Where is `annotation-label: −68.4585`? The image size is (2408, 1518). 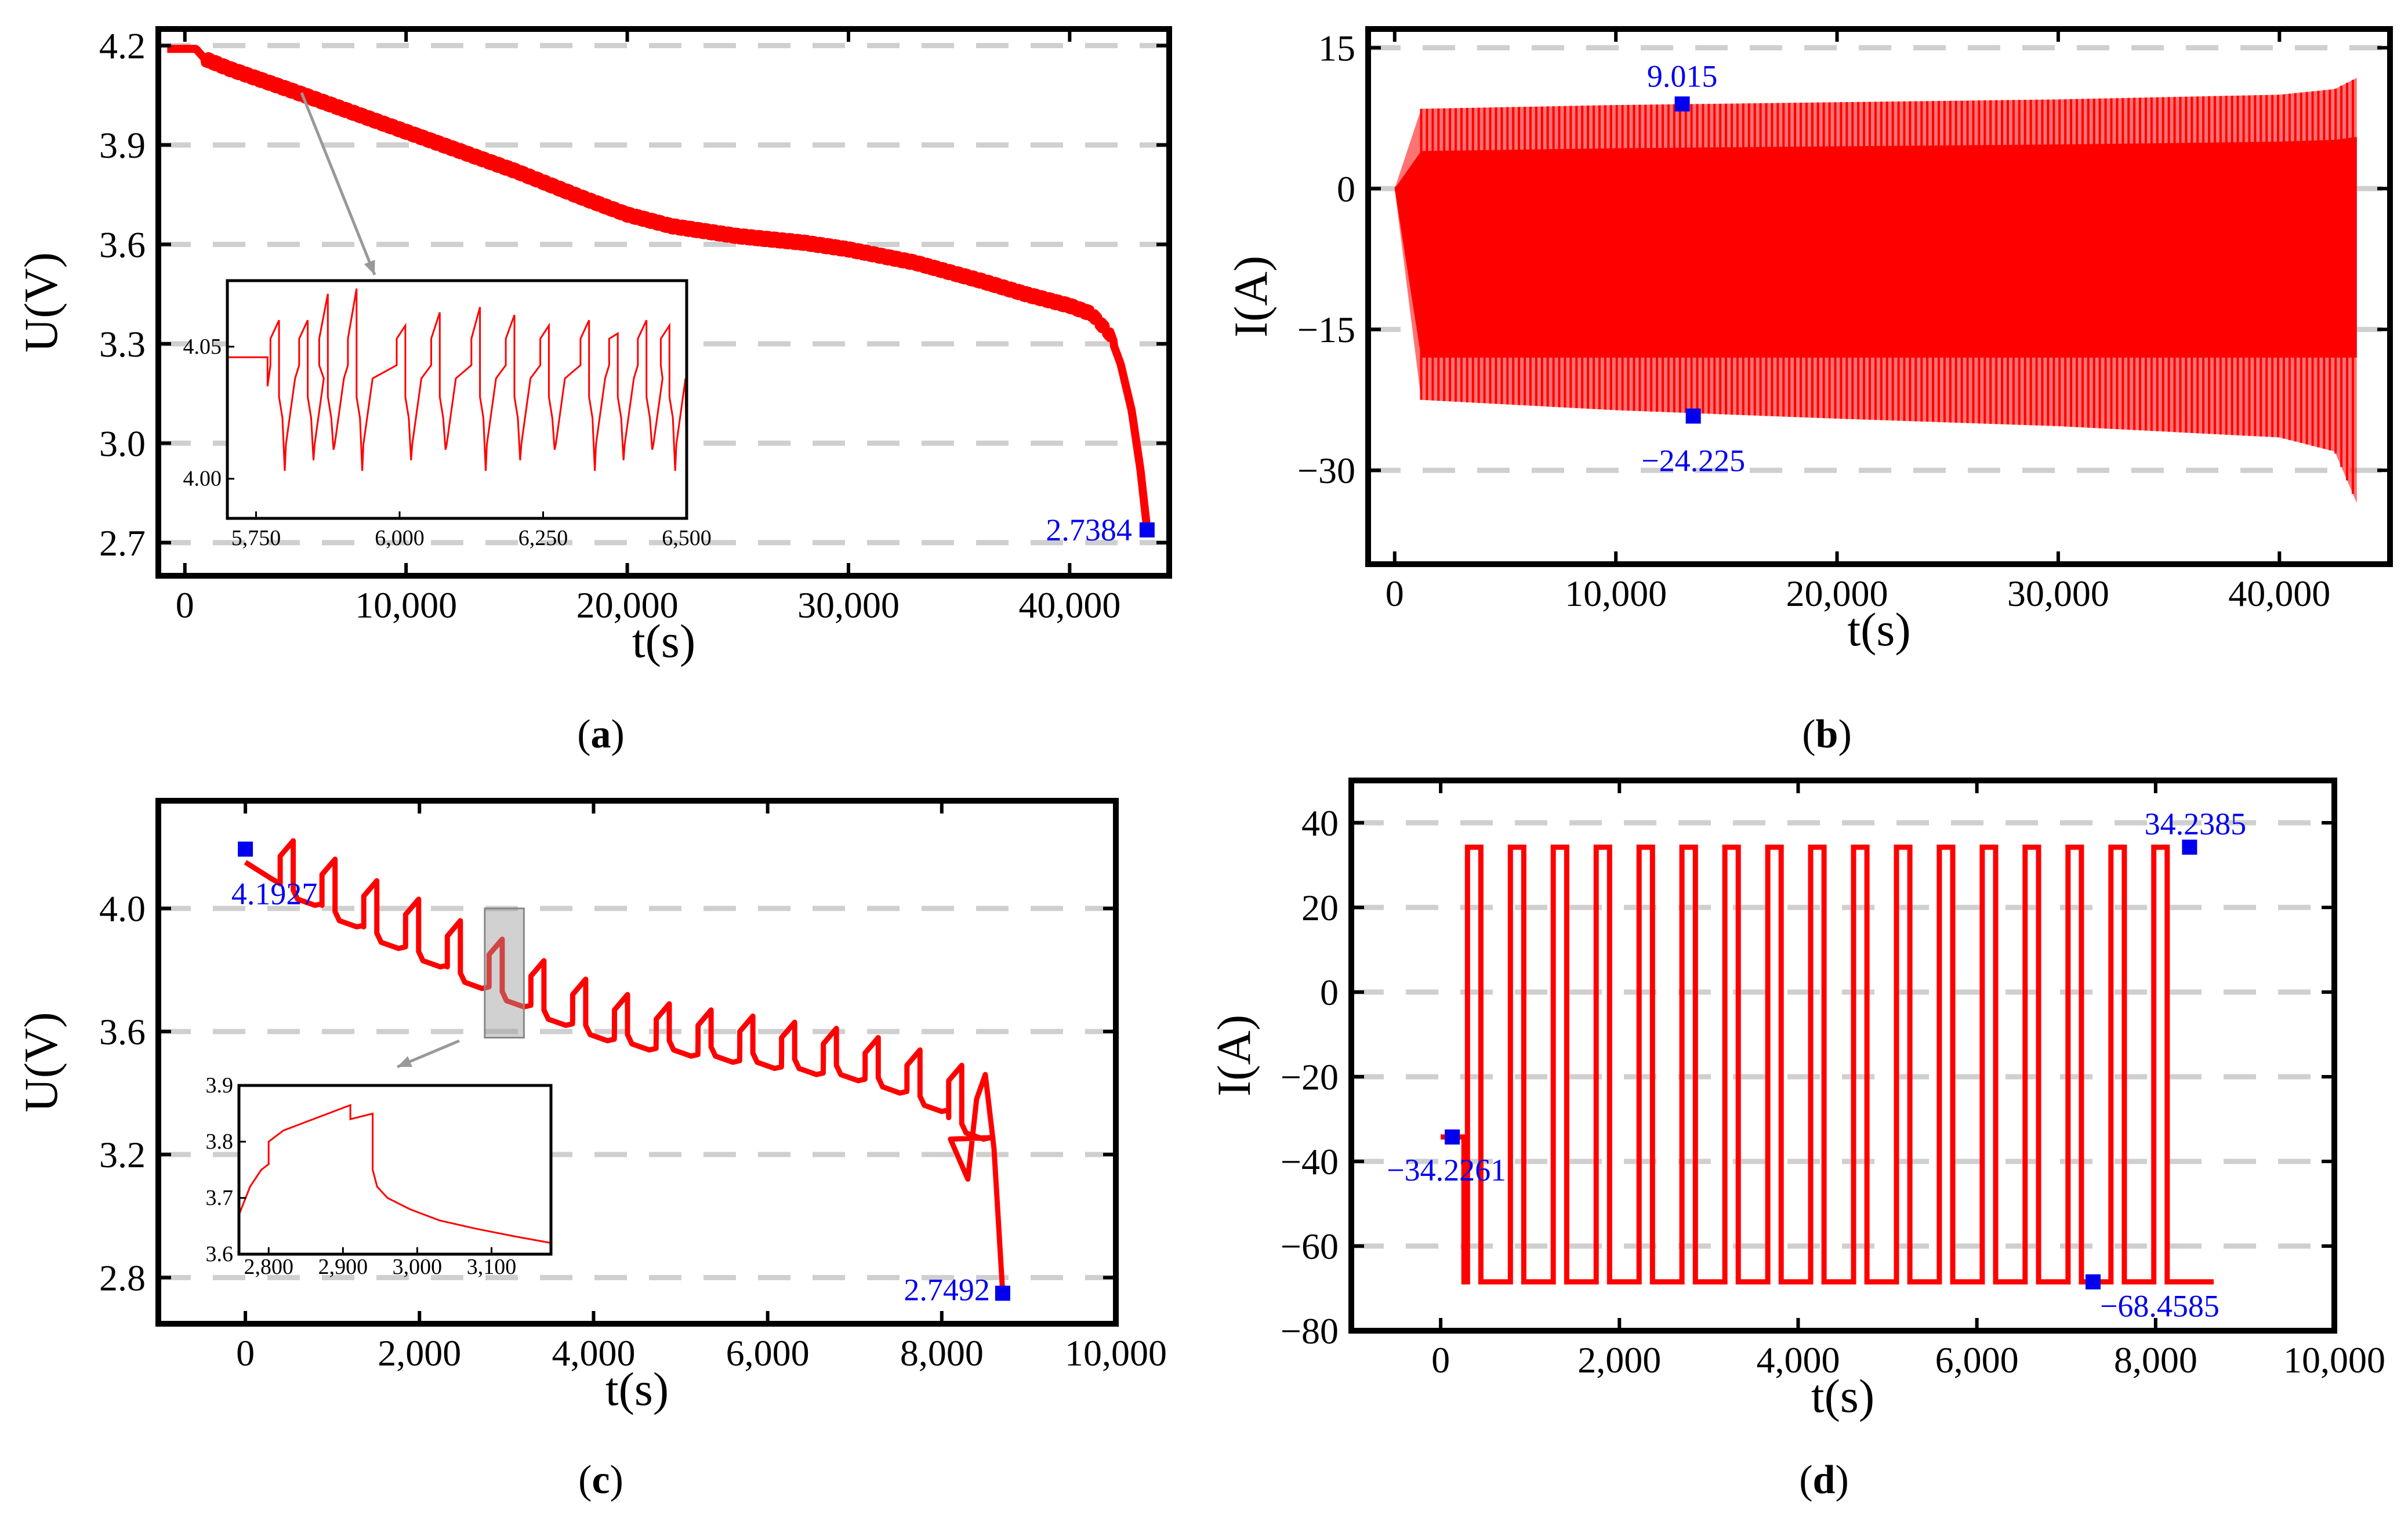
annotation-label: −68.4585 is located at coordinates (2160, 1307).